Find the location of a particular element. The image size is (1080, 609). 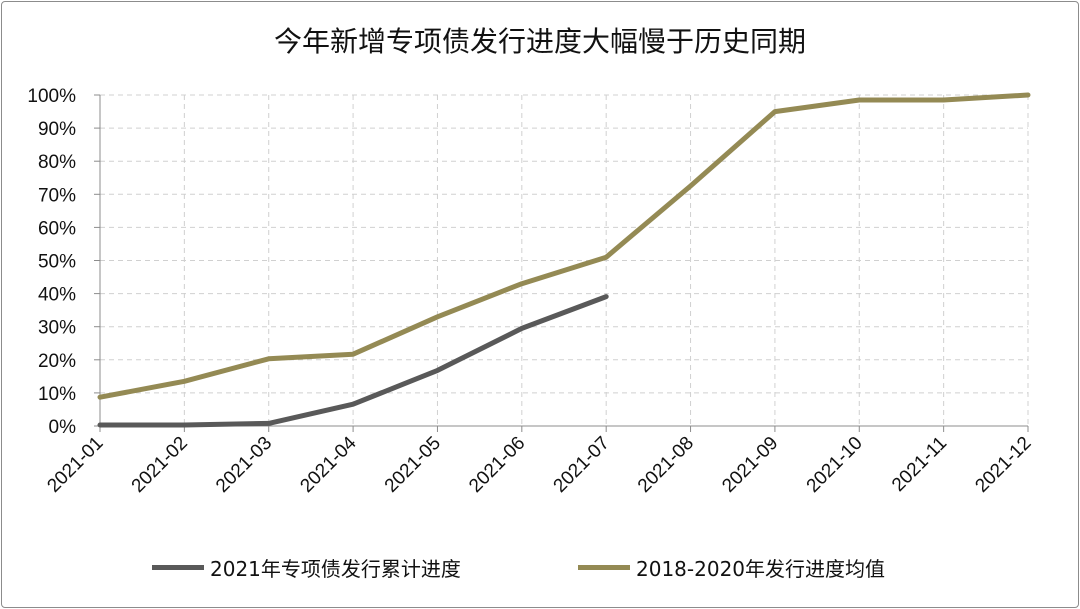

x-tick-label: 2021-02 is located at coordinates (160, 465).